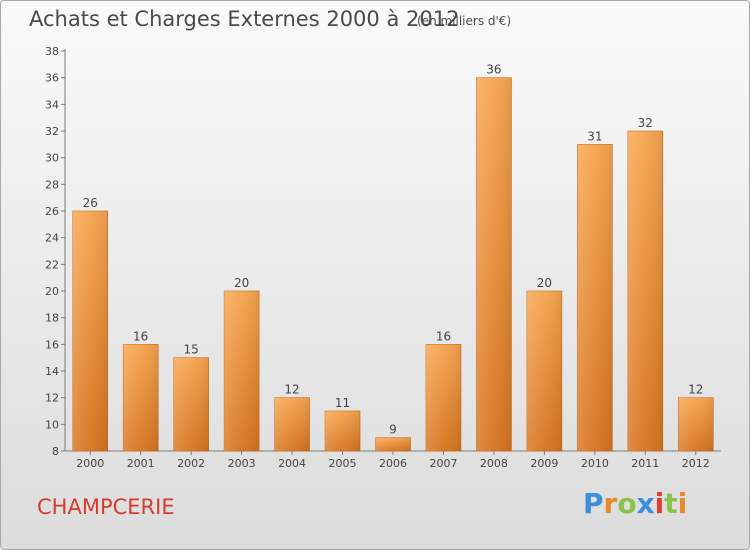 The height and width of the screenshot is (550, 750). What do you see at coordinates (52, 238) in the screenshot?
I see `y-tick-label: 24` at bounding box center [52, 238].